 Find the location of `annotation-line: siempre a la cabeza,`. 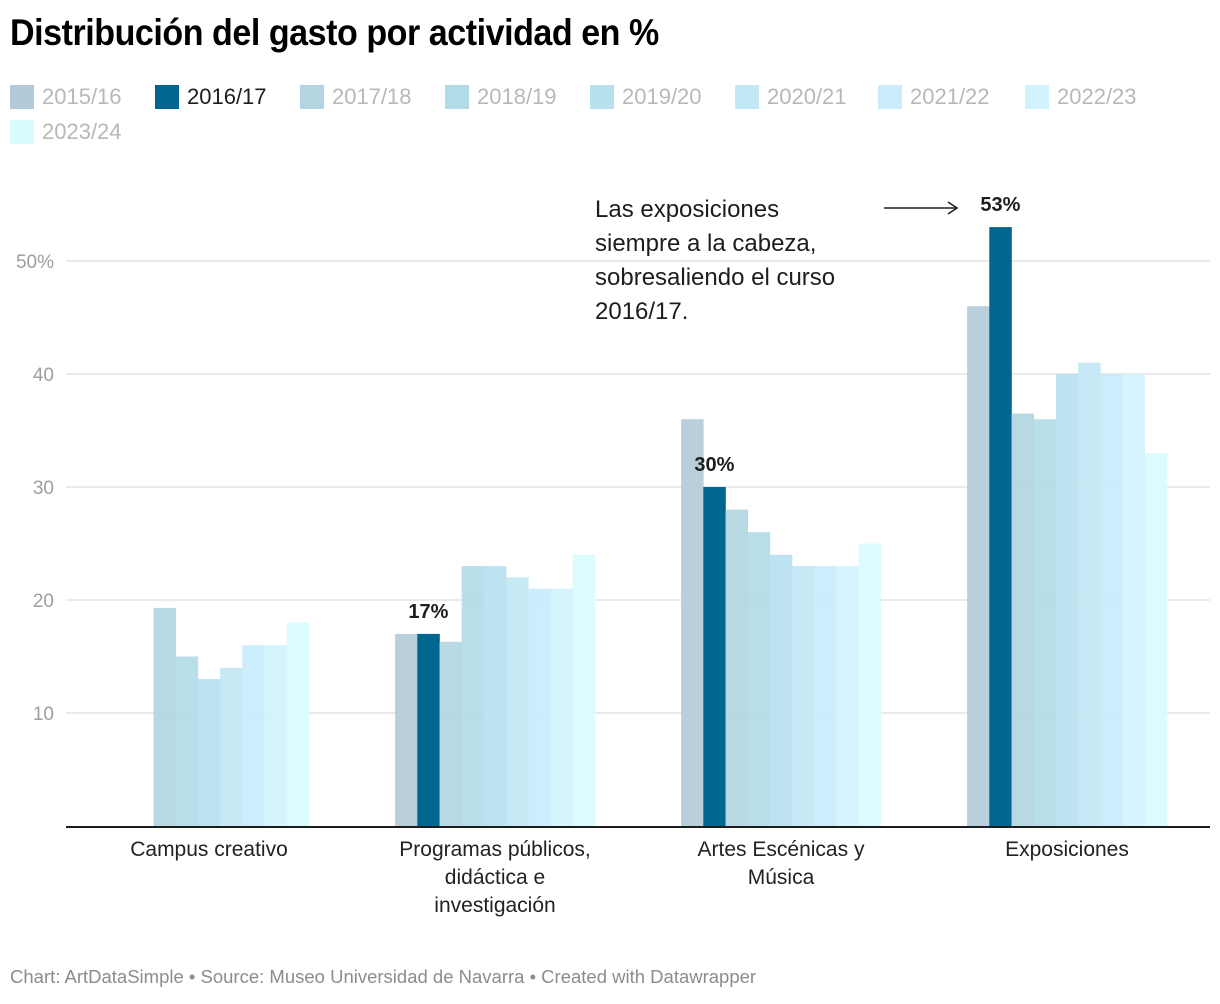

annotation-line: siempre a la cabeza, is located at coordinates (706, 243).